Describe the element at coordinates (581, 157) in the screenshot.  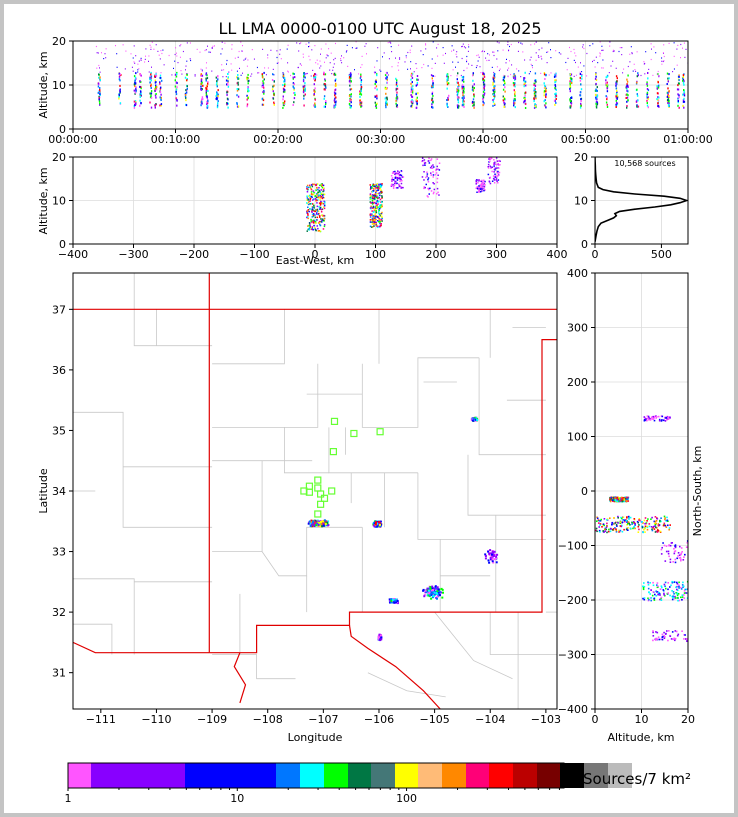
I see `altitude-histogram-ytick: 20` at that location.